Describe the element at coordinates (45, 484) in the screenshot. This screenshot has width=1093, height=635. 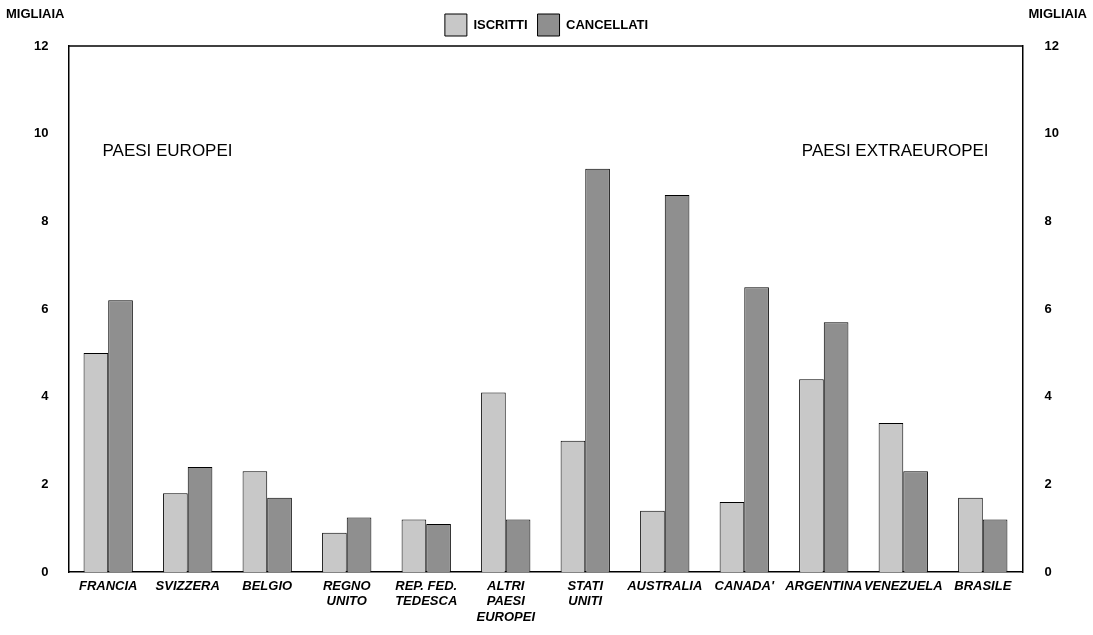
I see `y-tick-label: 2` at that location.